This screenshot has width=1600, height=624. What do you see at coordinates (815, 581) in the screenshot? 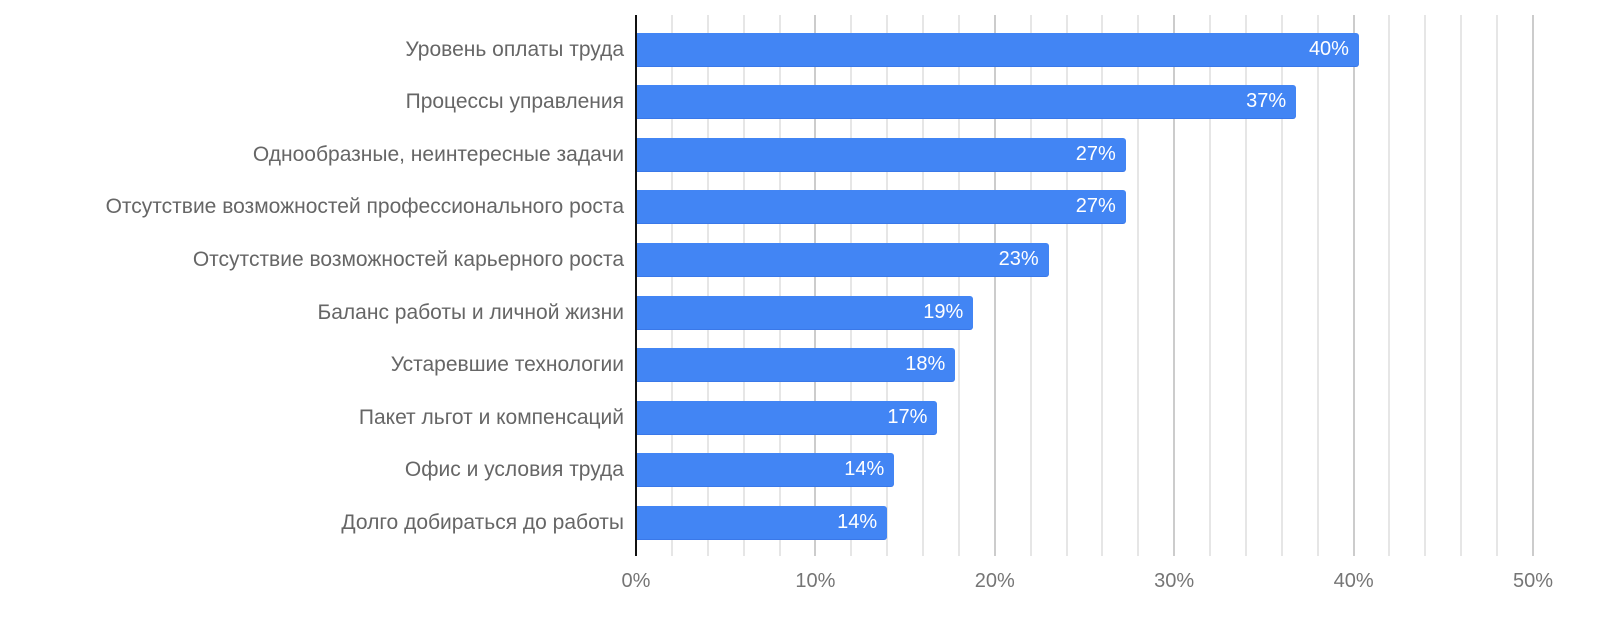
I see `x-tick-label: 10%` at bounding box center [815, 581].